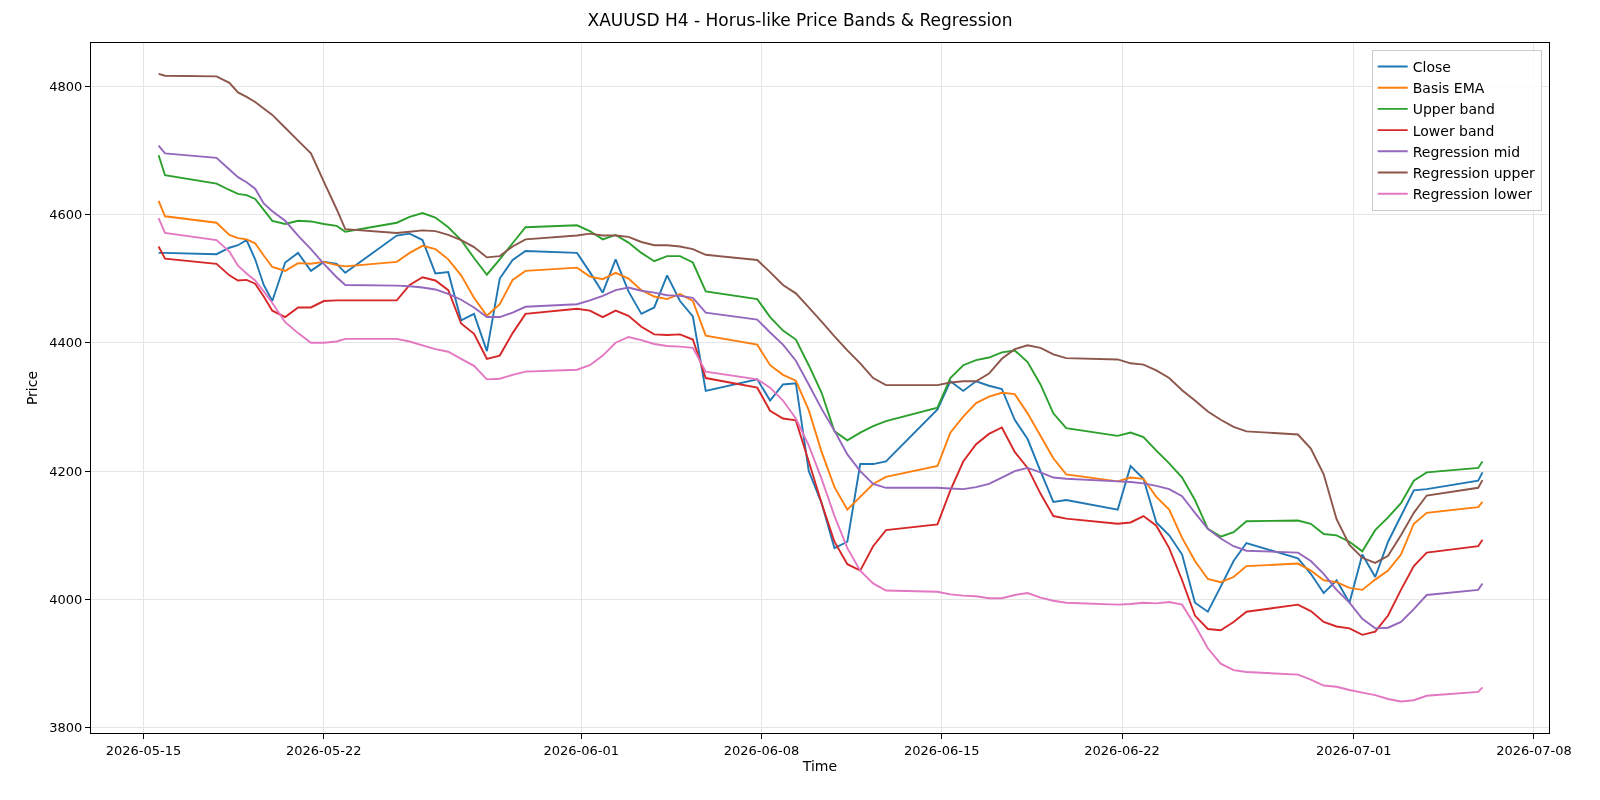  What do you see at coordinates (1431, 66) in the screenshot?
I see `legend-label: Close` at bounding box center [1431, 66].